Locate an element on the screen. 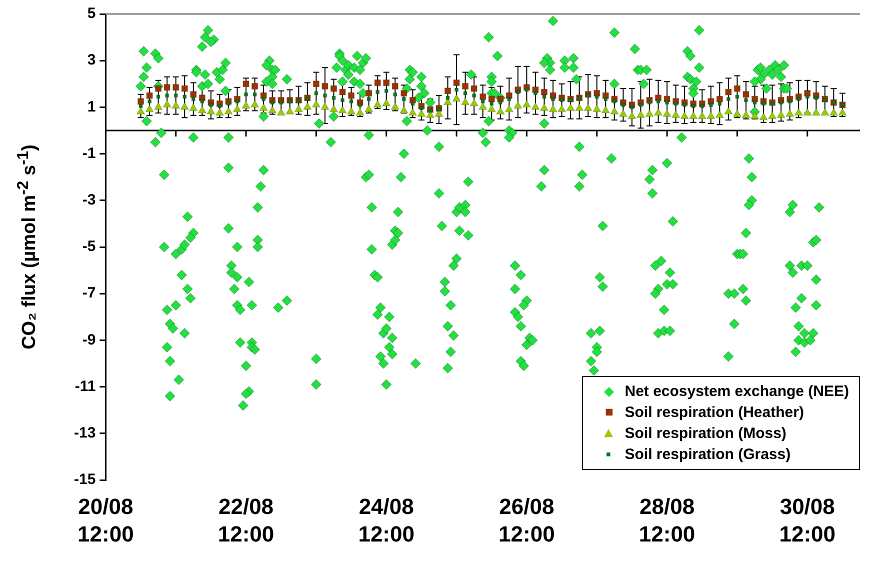 The image size is (869, 567). legend-label: Soil respiration (Heather) is located at coordinates (714, 412).